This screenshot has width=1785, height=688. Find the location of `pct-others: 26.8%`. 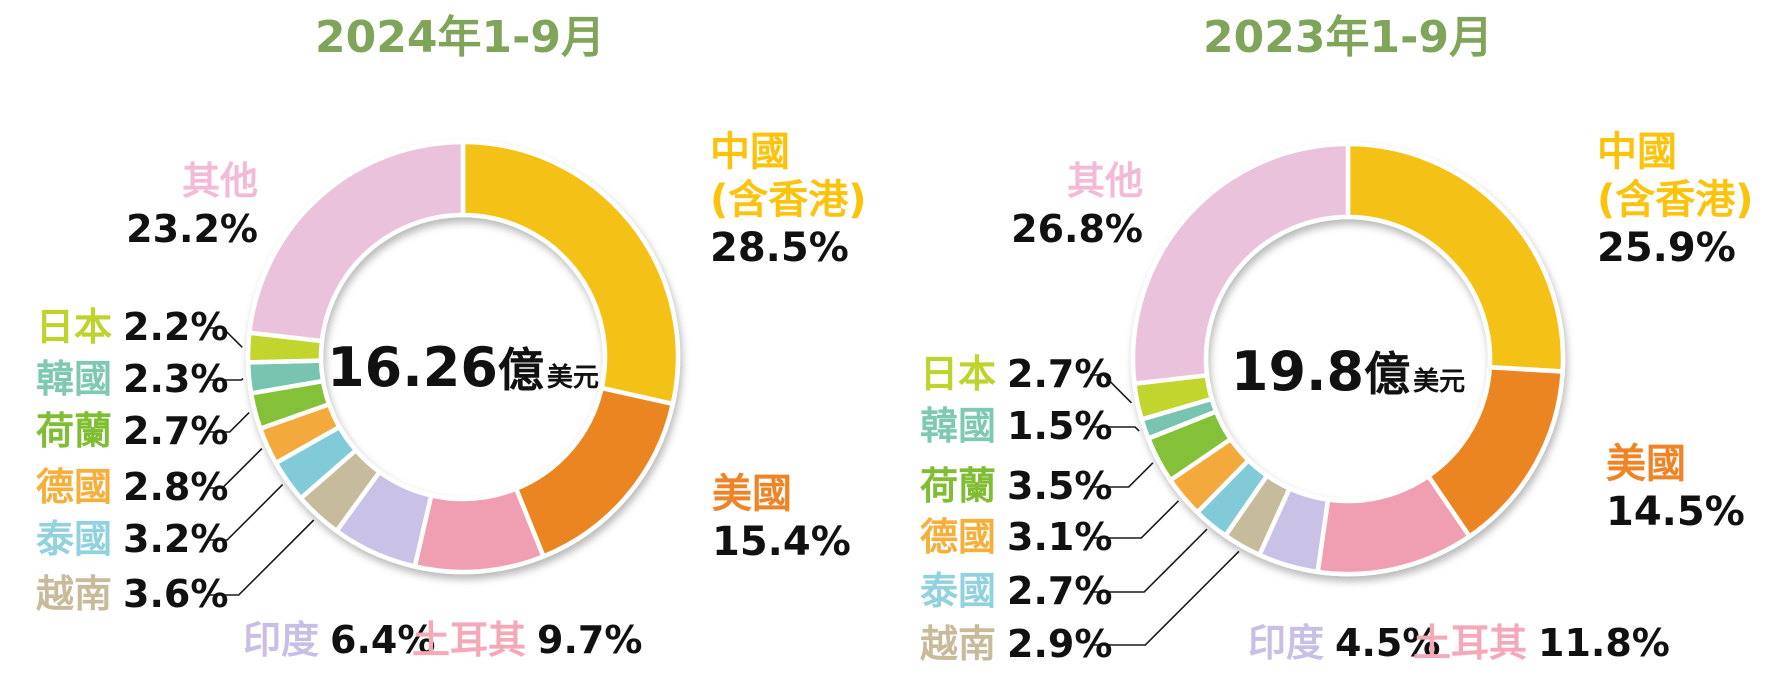

pct-others: 26.8% is located at coordinates (1077, 229).